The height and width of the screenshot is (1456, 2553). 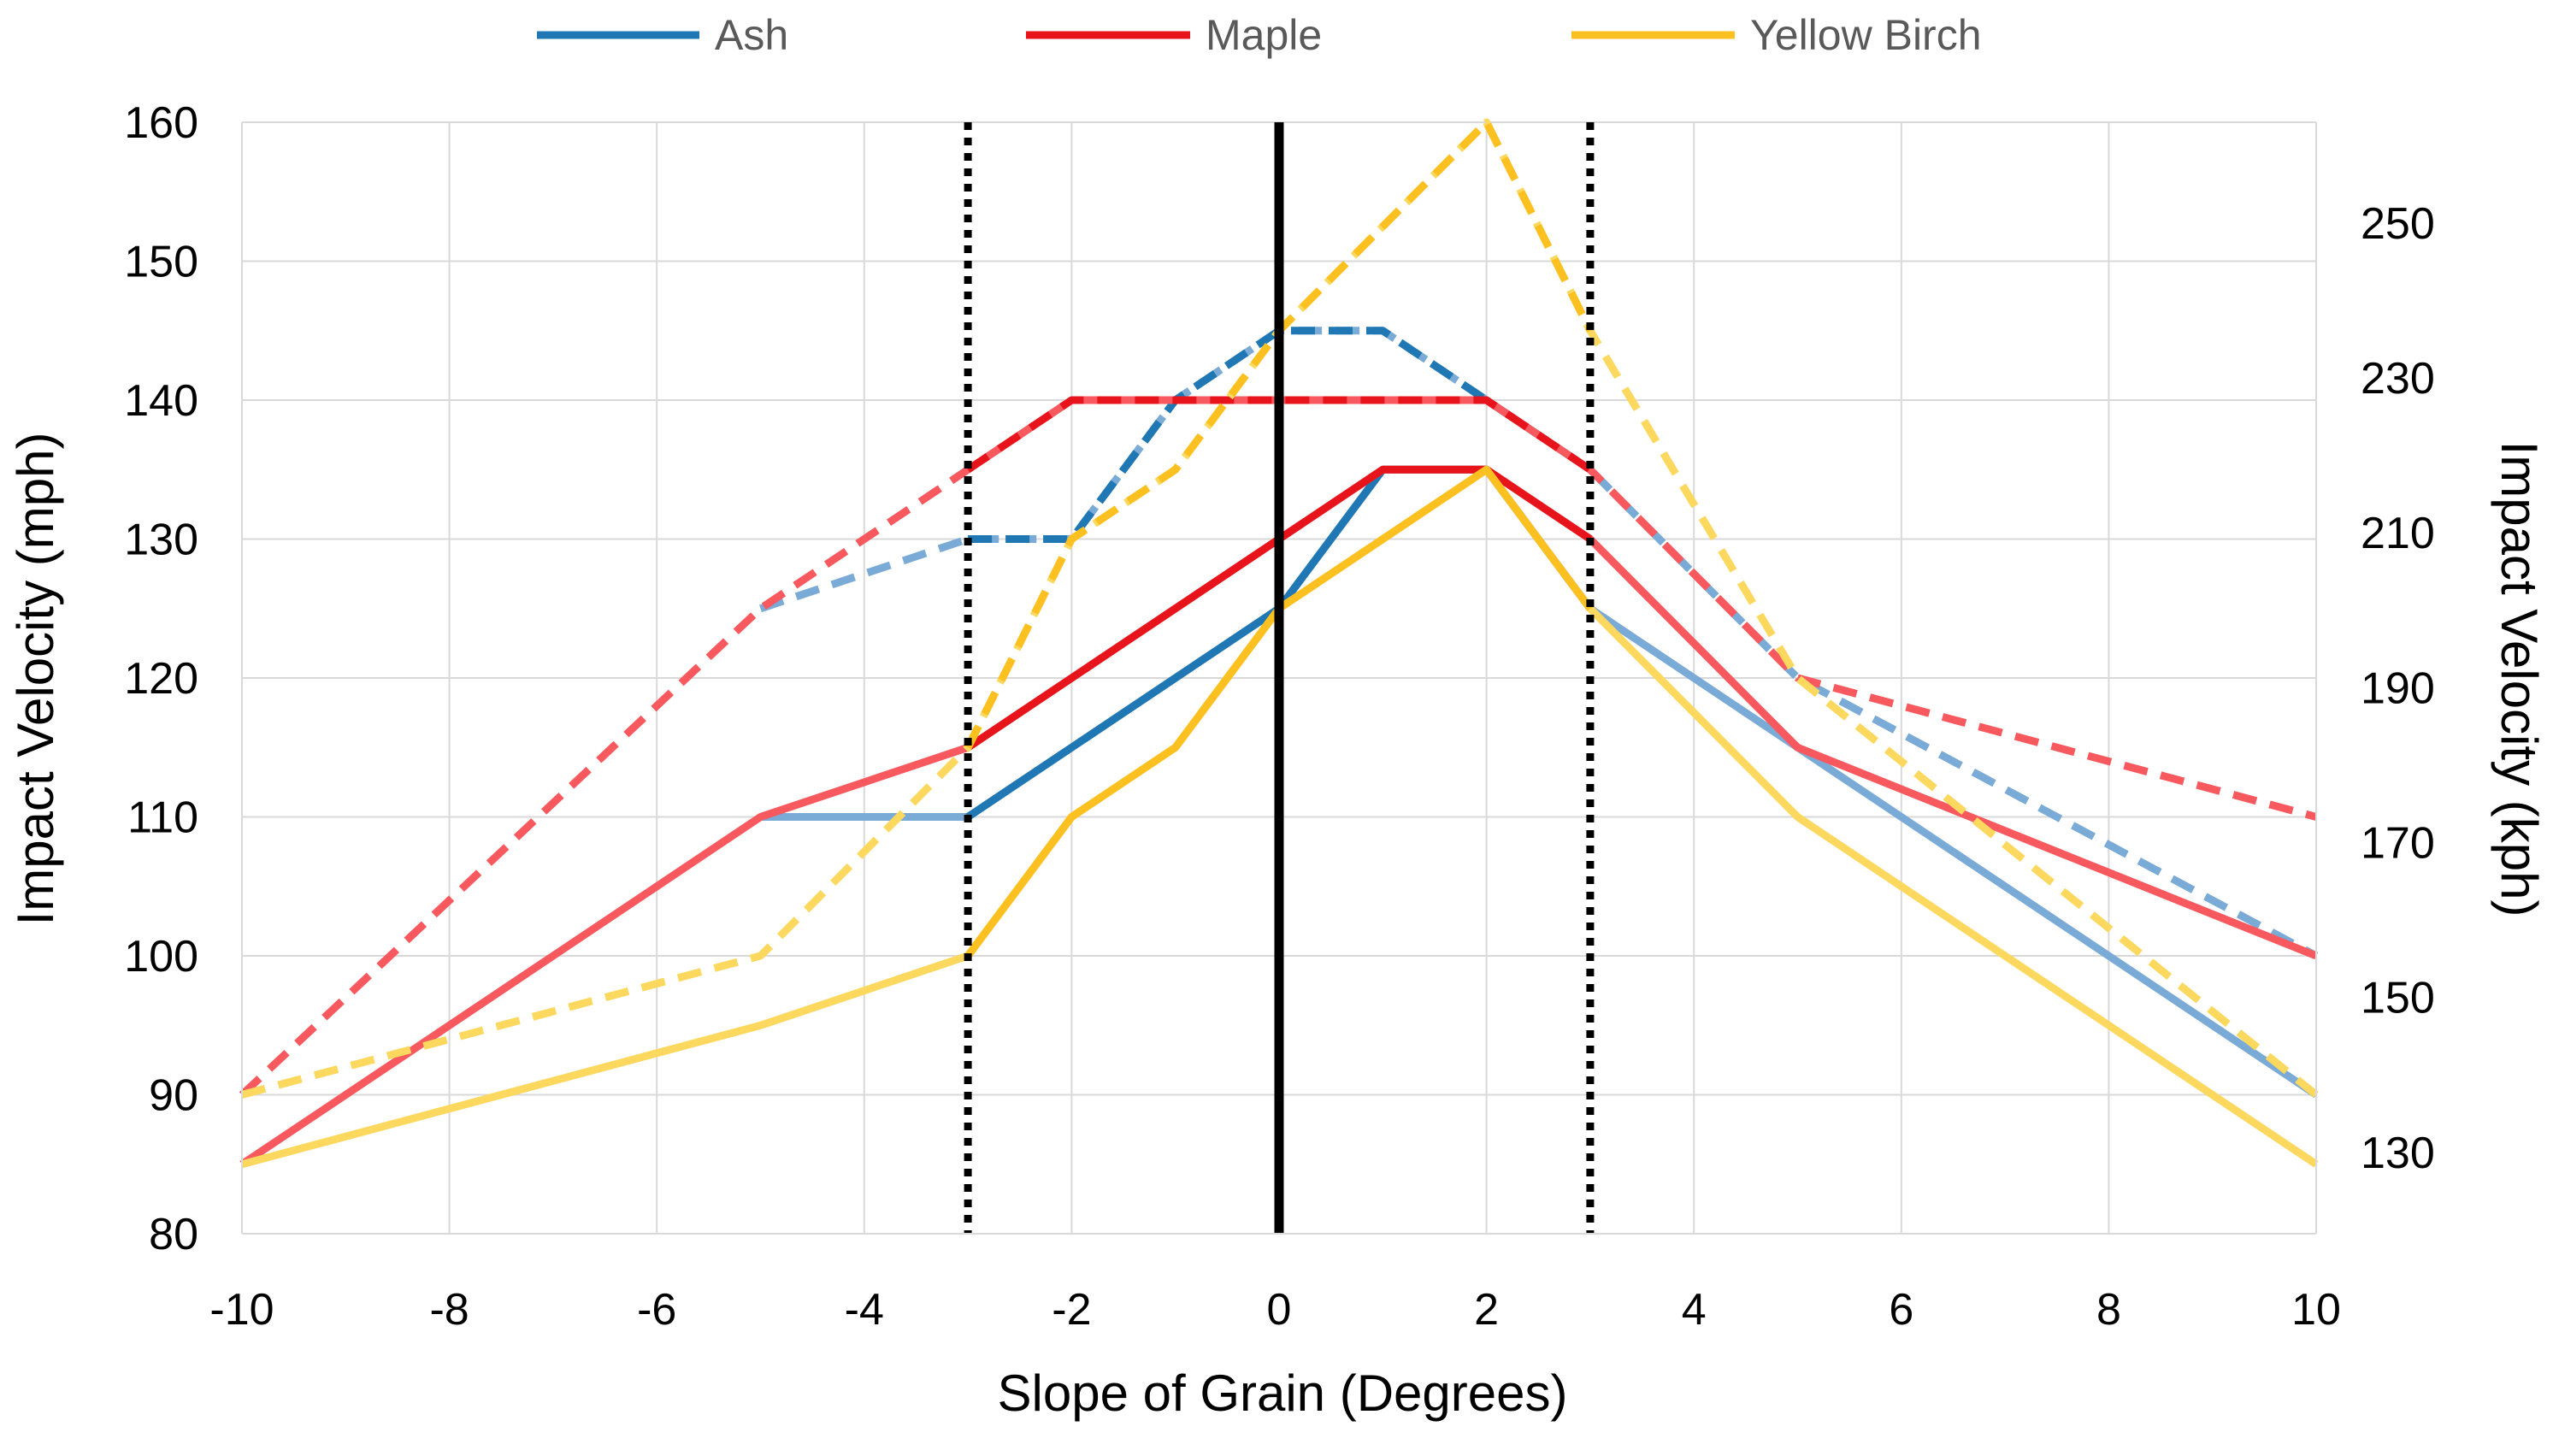 What do you see at coordinates (752, 35) in the screenshot?
I see `legend-label-ash: Ash` at bounding box center [752, 35].